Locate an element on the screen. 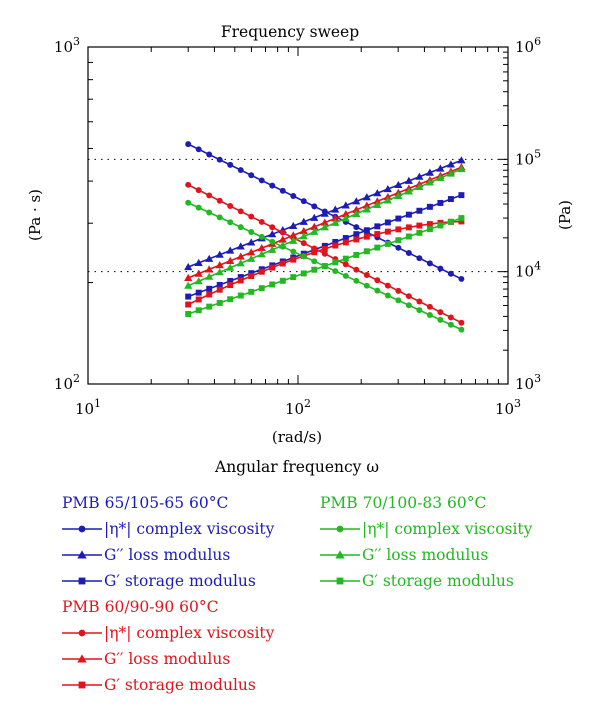 Image resolution: width=600 pixels, height=715 pixels. x-tick-label-exponent: 1 is located at coordinates (97, 403).